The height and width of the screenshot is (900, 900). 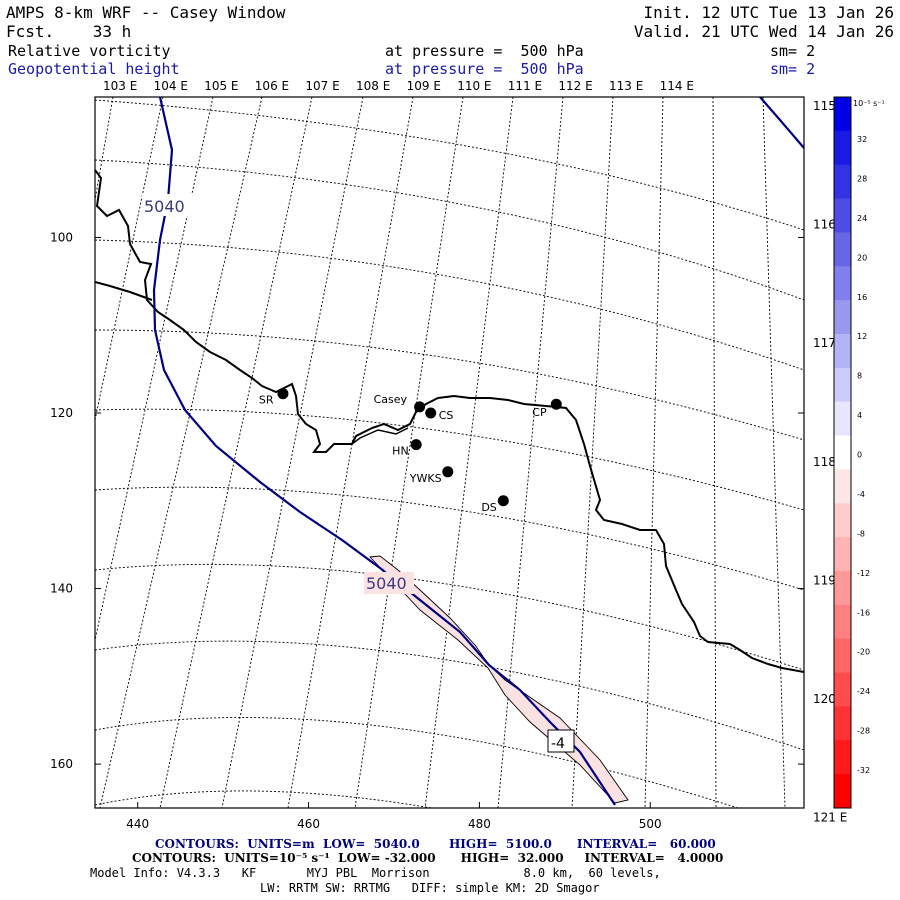 I want to click on top-lon-label: 106 E, so click(x=272, y=86).